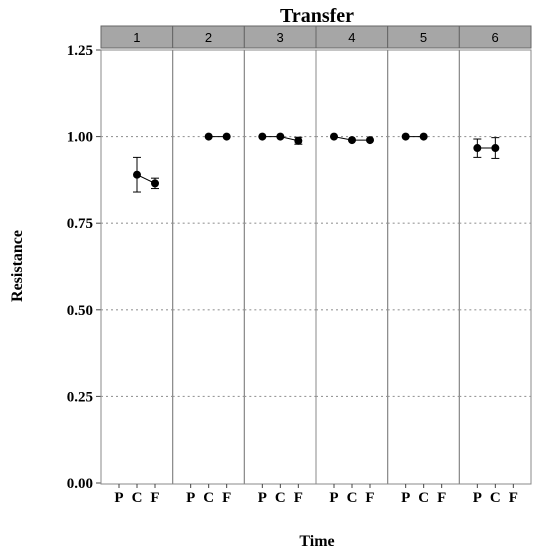  What do you see at coordinates (208, 37) in the screenshot?
I see `facet-strip-label: 2` at bounding box center [208, 37].